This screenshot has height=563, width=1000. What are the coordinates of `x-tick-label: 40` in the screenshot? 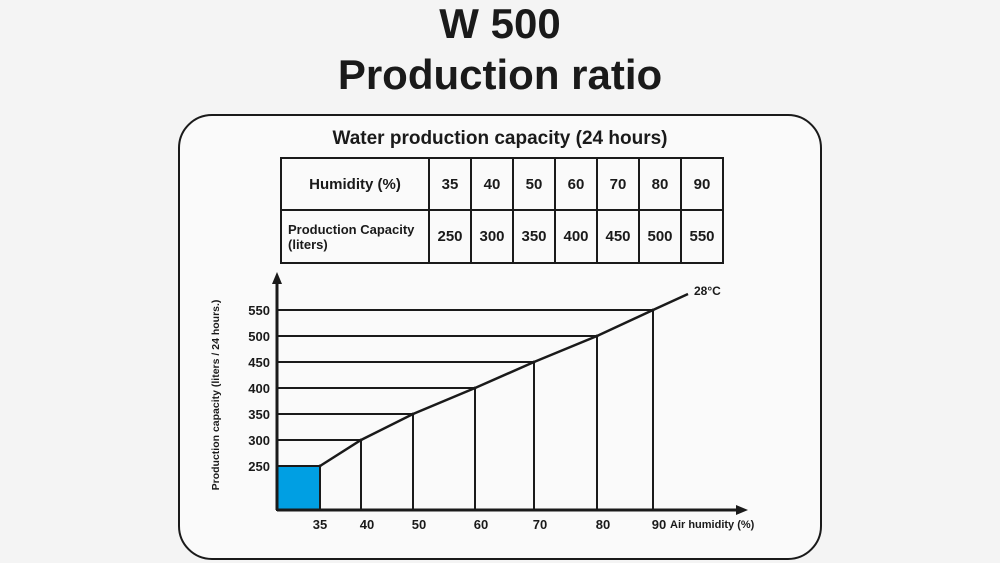 It's located at (367, 524).